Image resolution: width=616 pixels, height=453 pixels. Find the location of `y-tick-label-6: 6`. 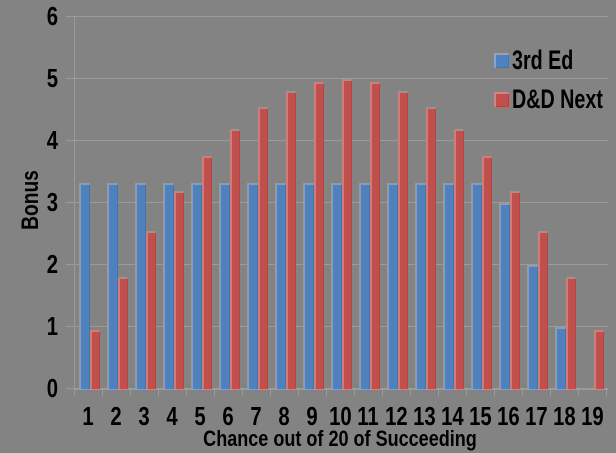

y-tick-label-6: 6 is located at coordinates (52, 16).